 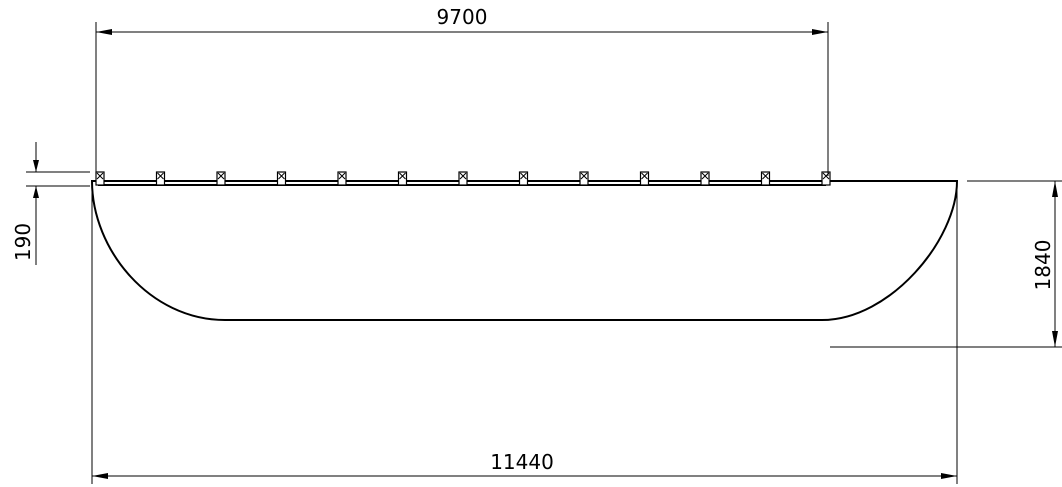 What do you see at coordinates (522, 462) in the screenshot?
I see `dimension-label: 11440` at bounding box center [522, 462].